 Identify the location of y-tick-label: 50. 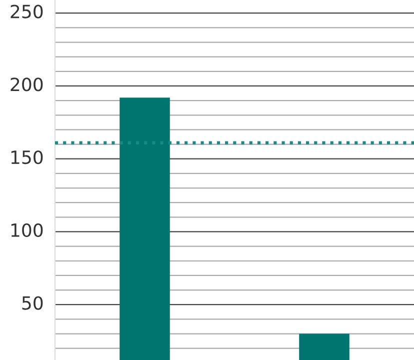
(32, 303).